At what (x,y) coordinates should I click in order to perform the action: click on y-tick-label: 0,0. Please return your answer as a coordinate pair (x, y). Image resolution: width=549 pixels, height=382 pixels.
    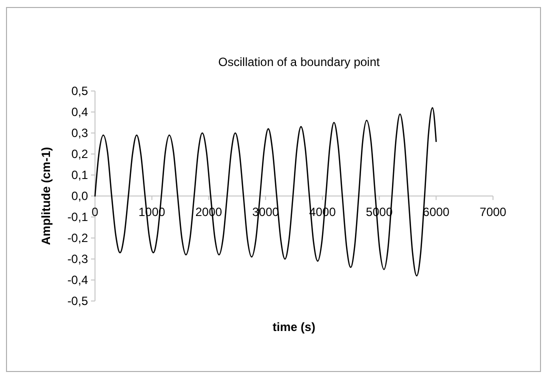
    Looking at the image, I should click on (79, 196).